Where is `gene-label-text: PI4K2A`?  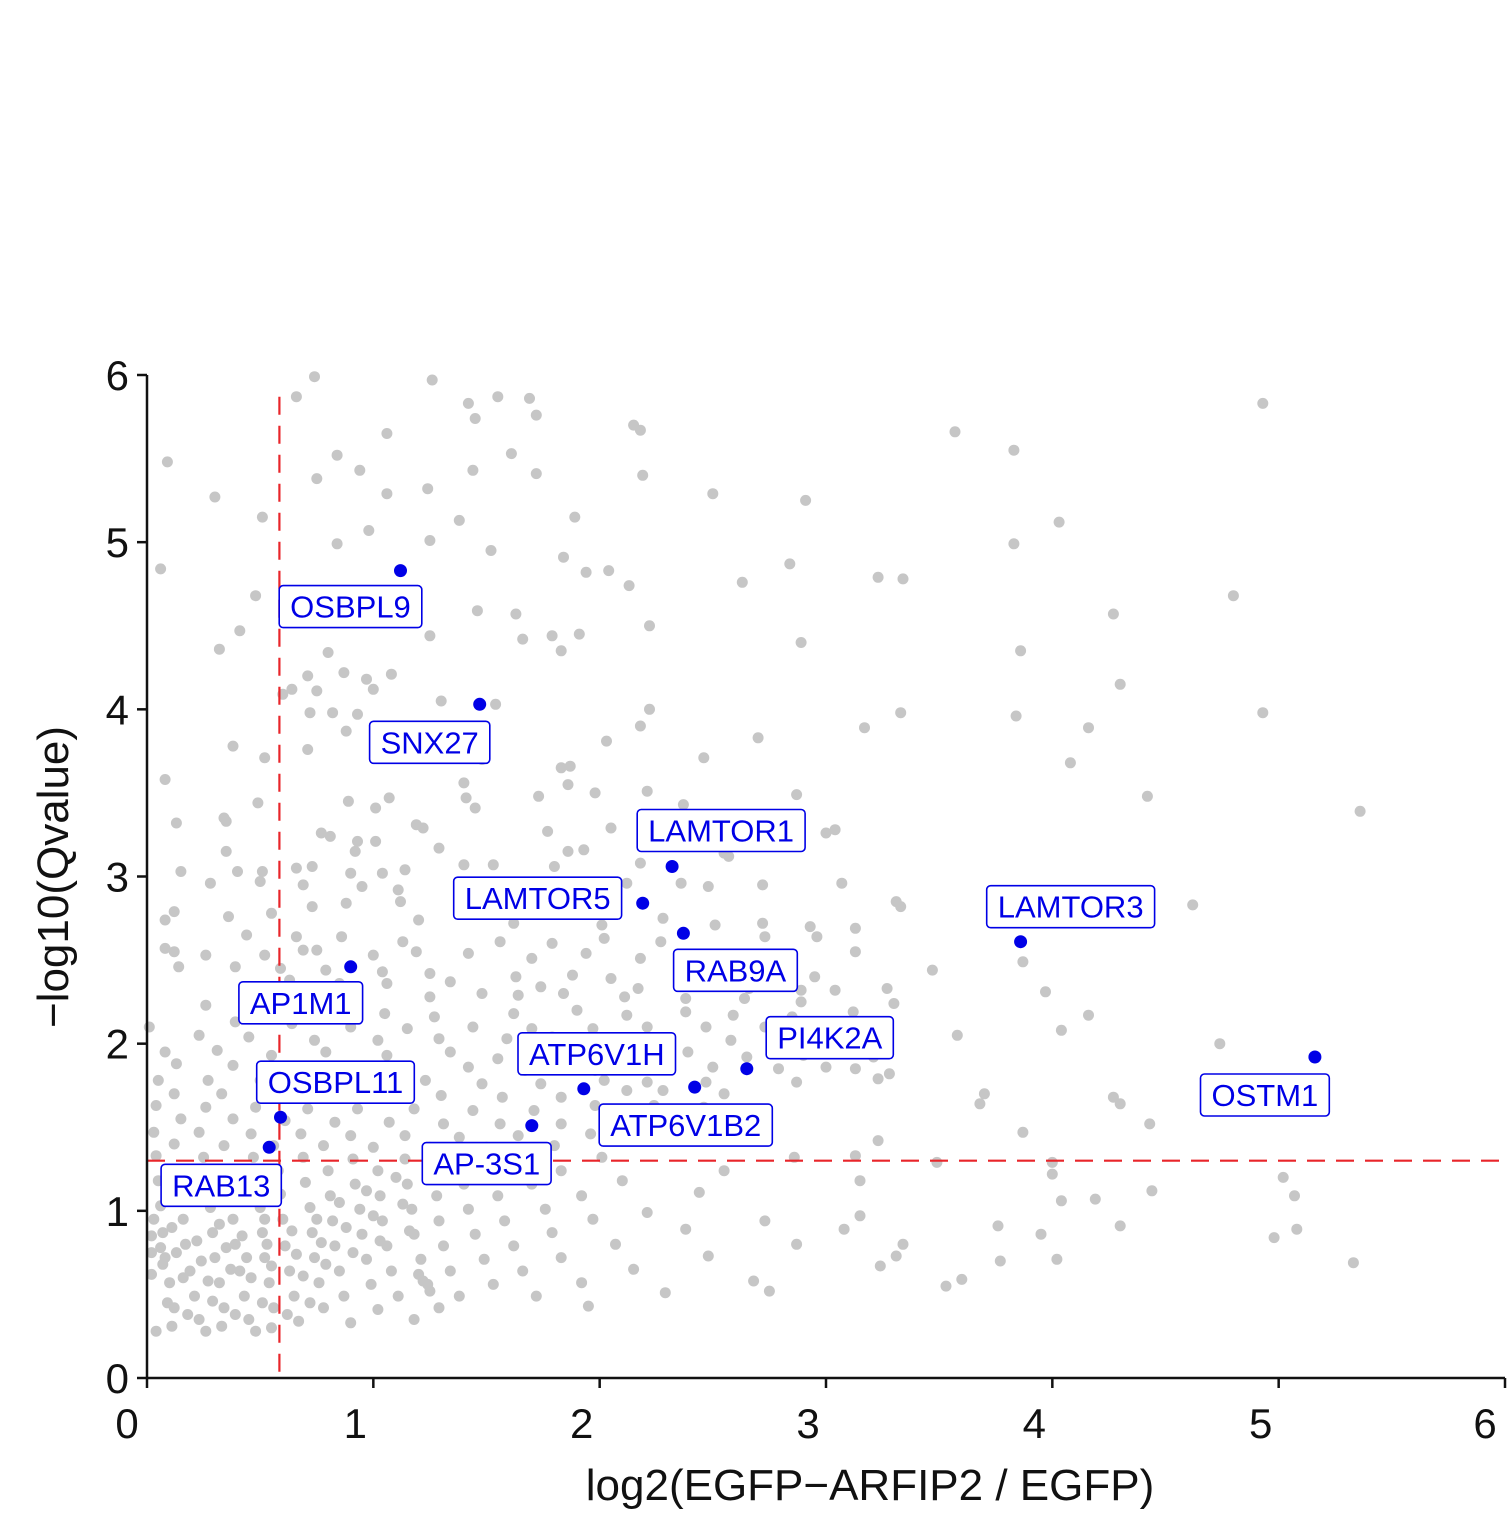 gene-label-text: PI4K2A is located at coordinates (829, 1038).